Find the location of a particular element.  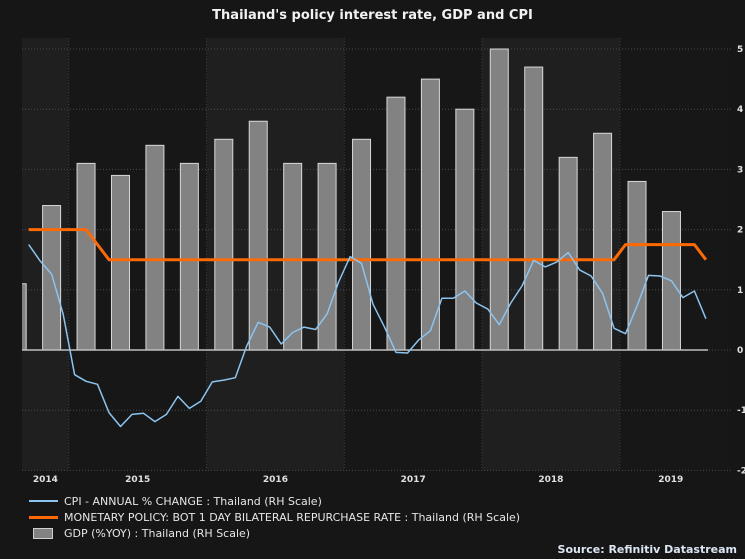

x-tick-label: 2015 is located at coordinates (137, 480).